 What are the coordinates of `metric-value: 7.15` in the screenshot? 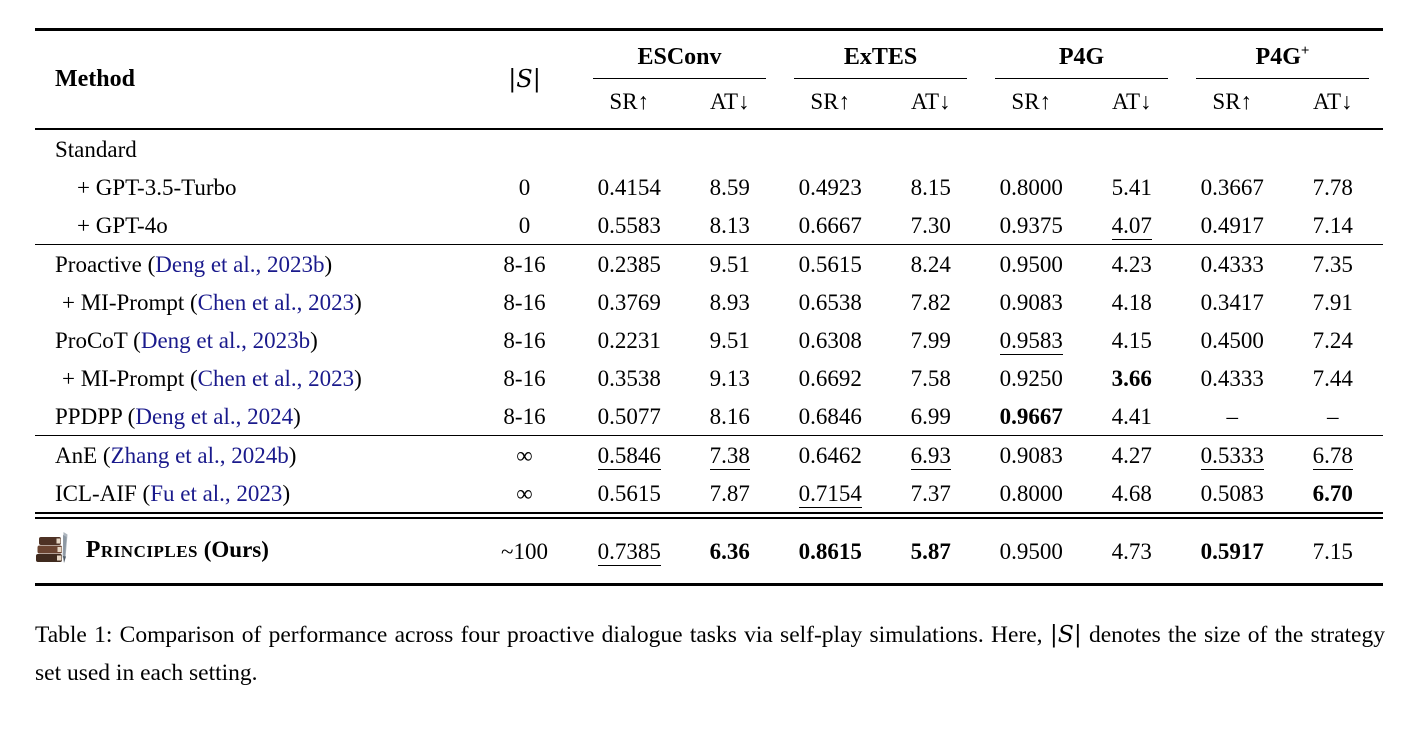 It's located at (1332, 551).